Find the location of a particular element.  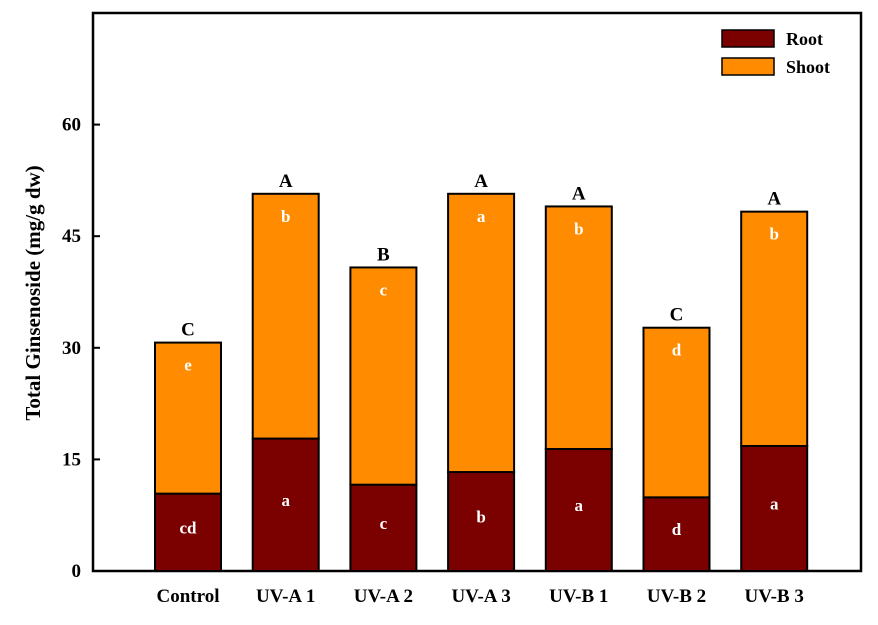

x-category-label: Control is located at coordinates (188, 596).